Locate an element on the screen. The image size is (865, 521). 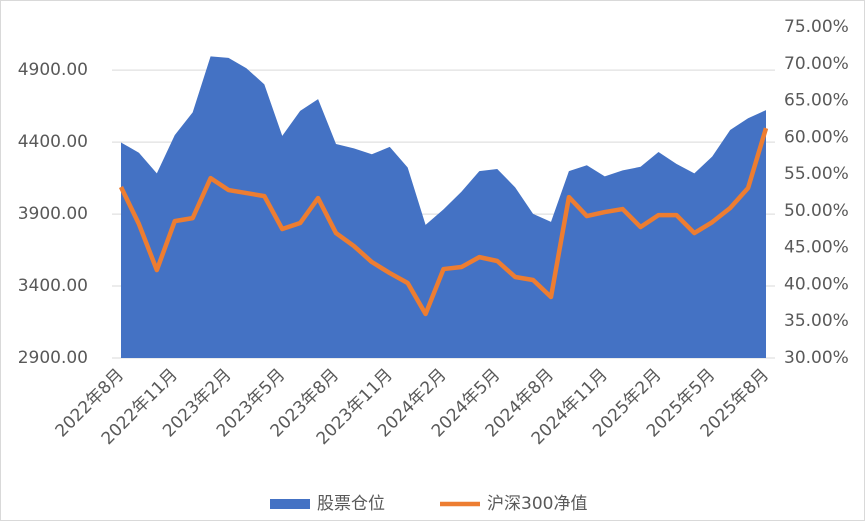
y-tick-label: 3900.00 is located at coordinates (53, 214).